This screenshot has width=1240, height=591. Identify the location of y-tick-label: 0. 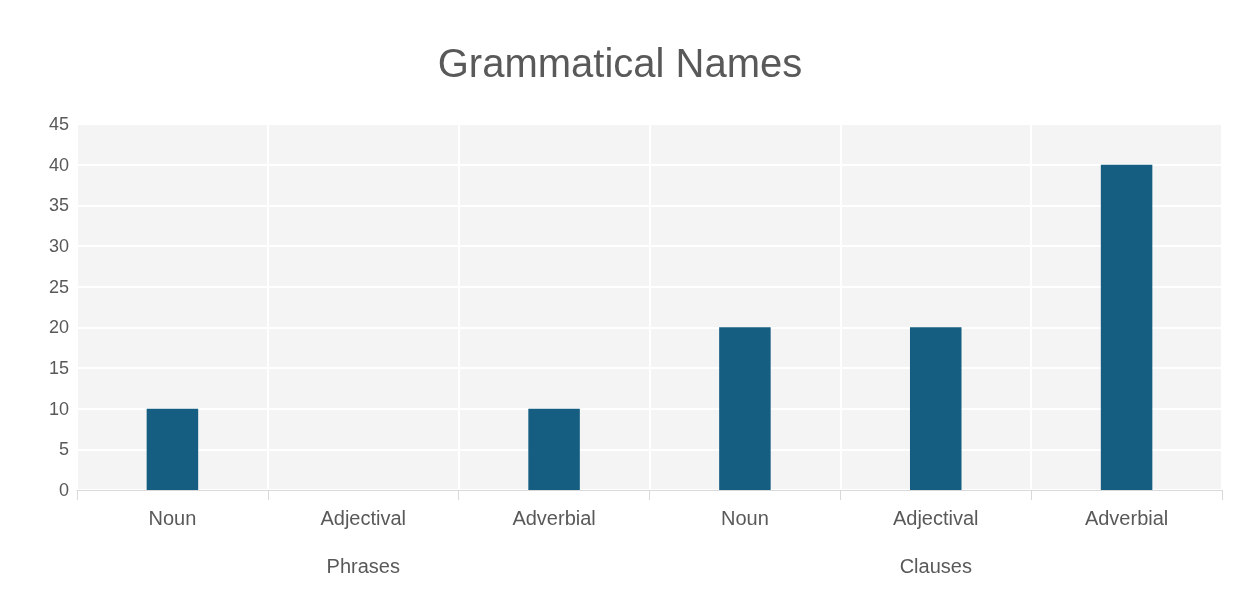
(63, 490).